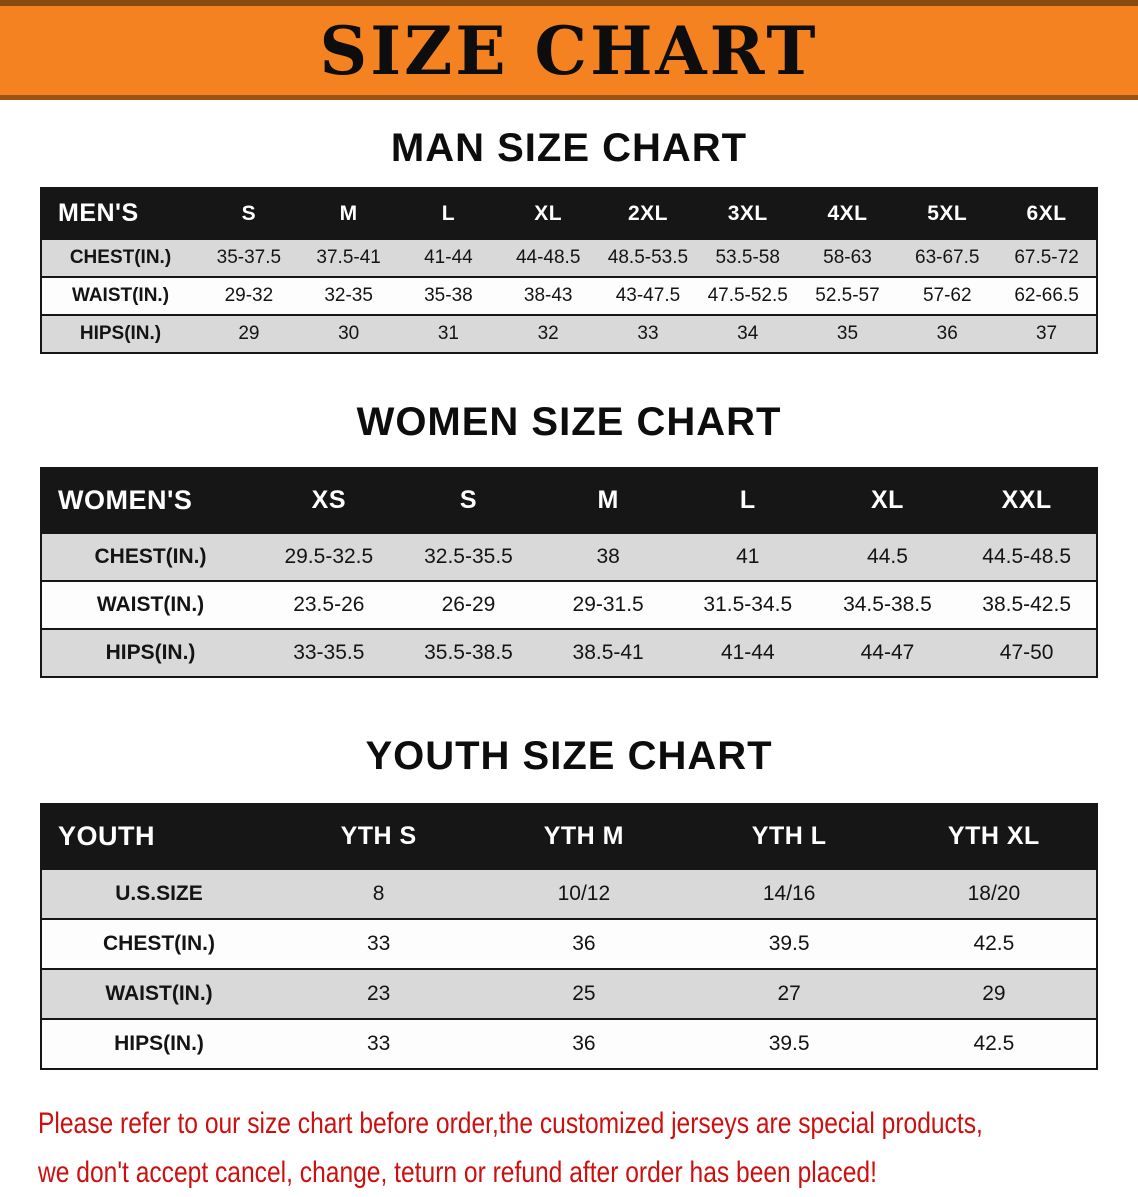  I want to click on women-table-header-row: WOMEN'S XS S M L XL XXL, so click(569, 500).